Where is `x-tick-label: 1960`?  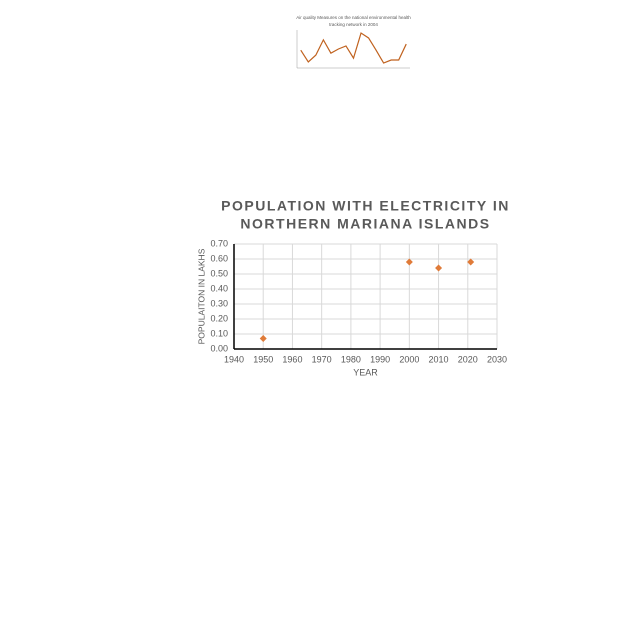 x-tick-label: 1960 is located at coordinates (292, 359).